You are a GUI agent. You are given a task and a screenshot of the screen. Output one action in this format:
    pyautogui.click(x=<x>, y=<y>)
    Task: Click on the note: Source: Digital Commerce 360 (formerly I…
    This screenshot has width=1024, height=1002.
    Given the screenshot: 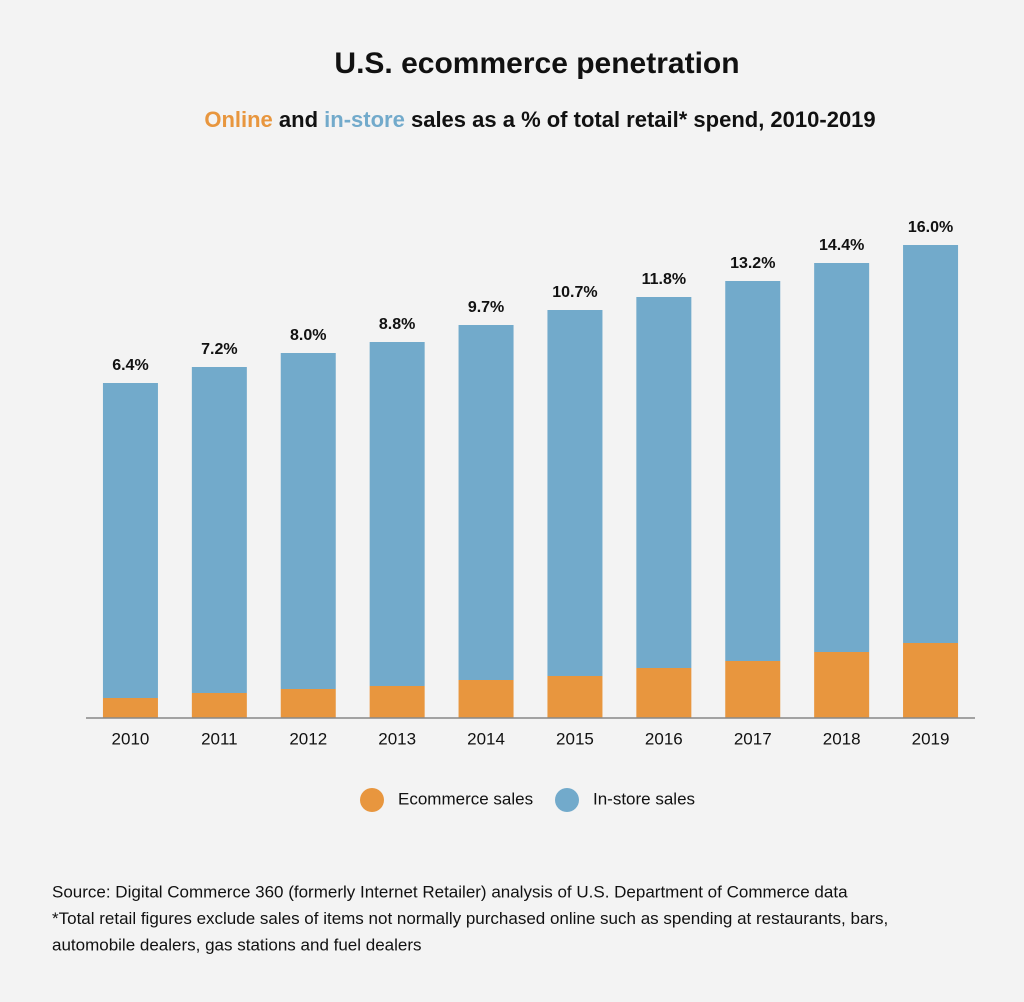 What is the action you would take?
    pyautogui.click(x=450, y=891)
    